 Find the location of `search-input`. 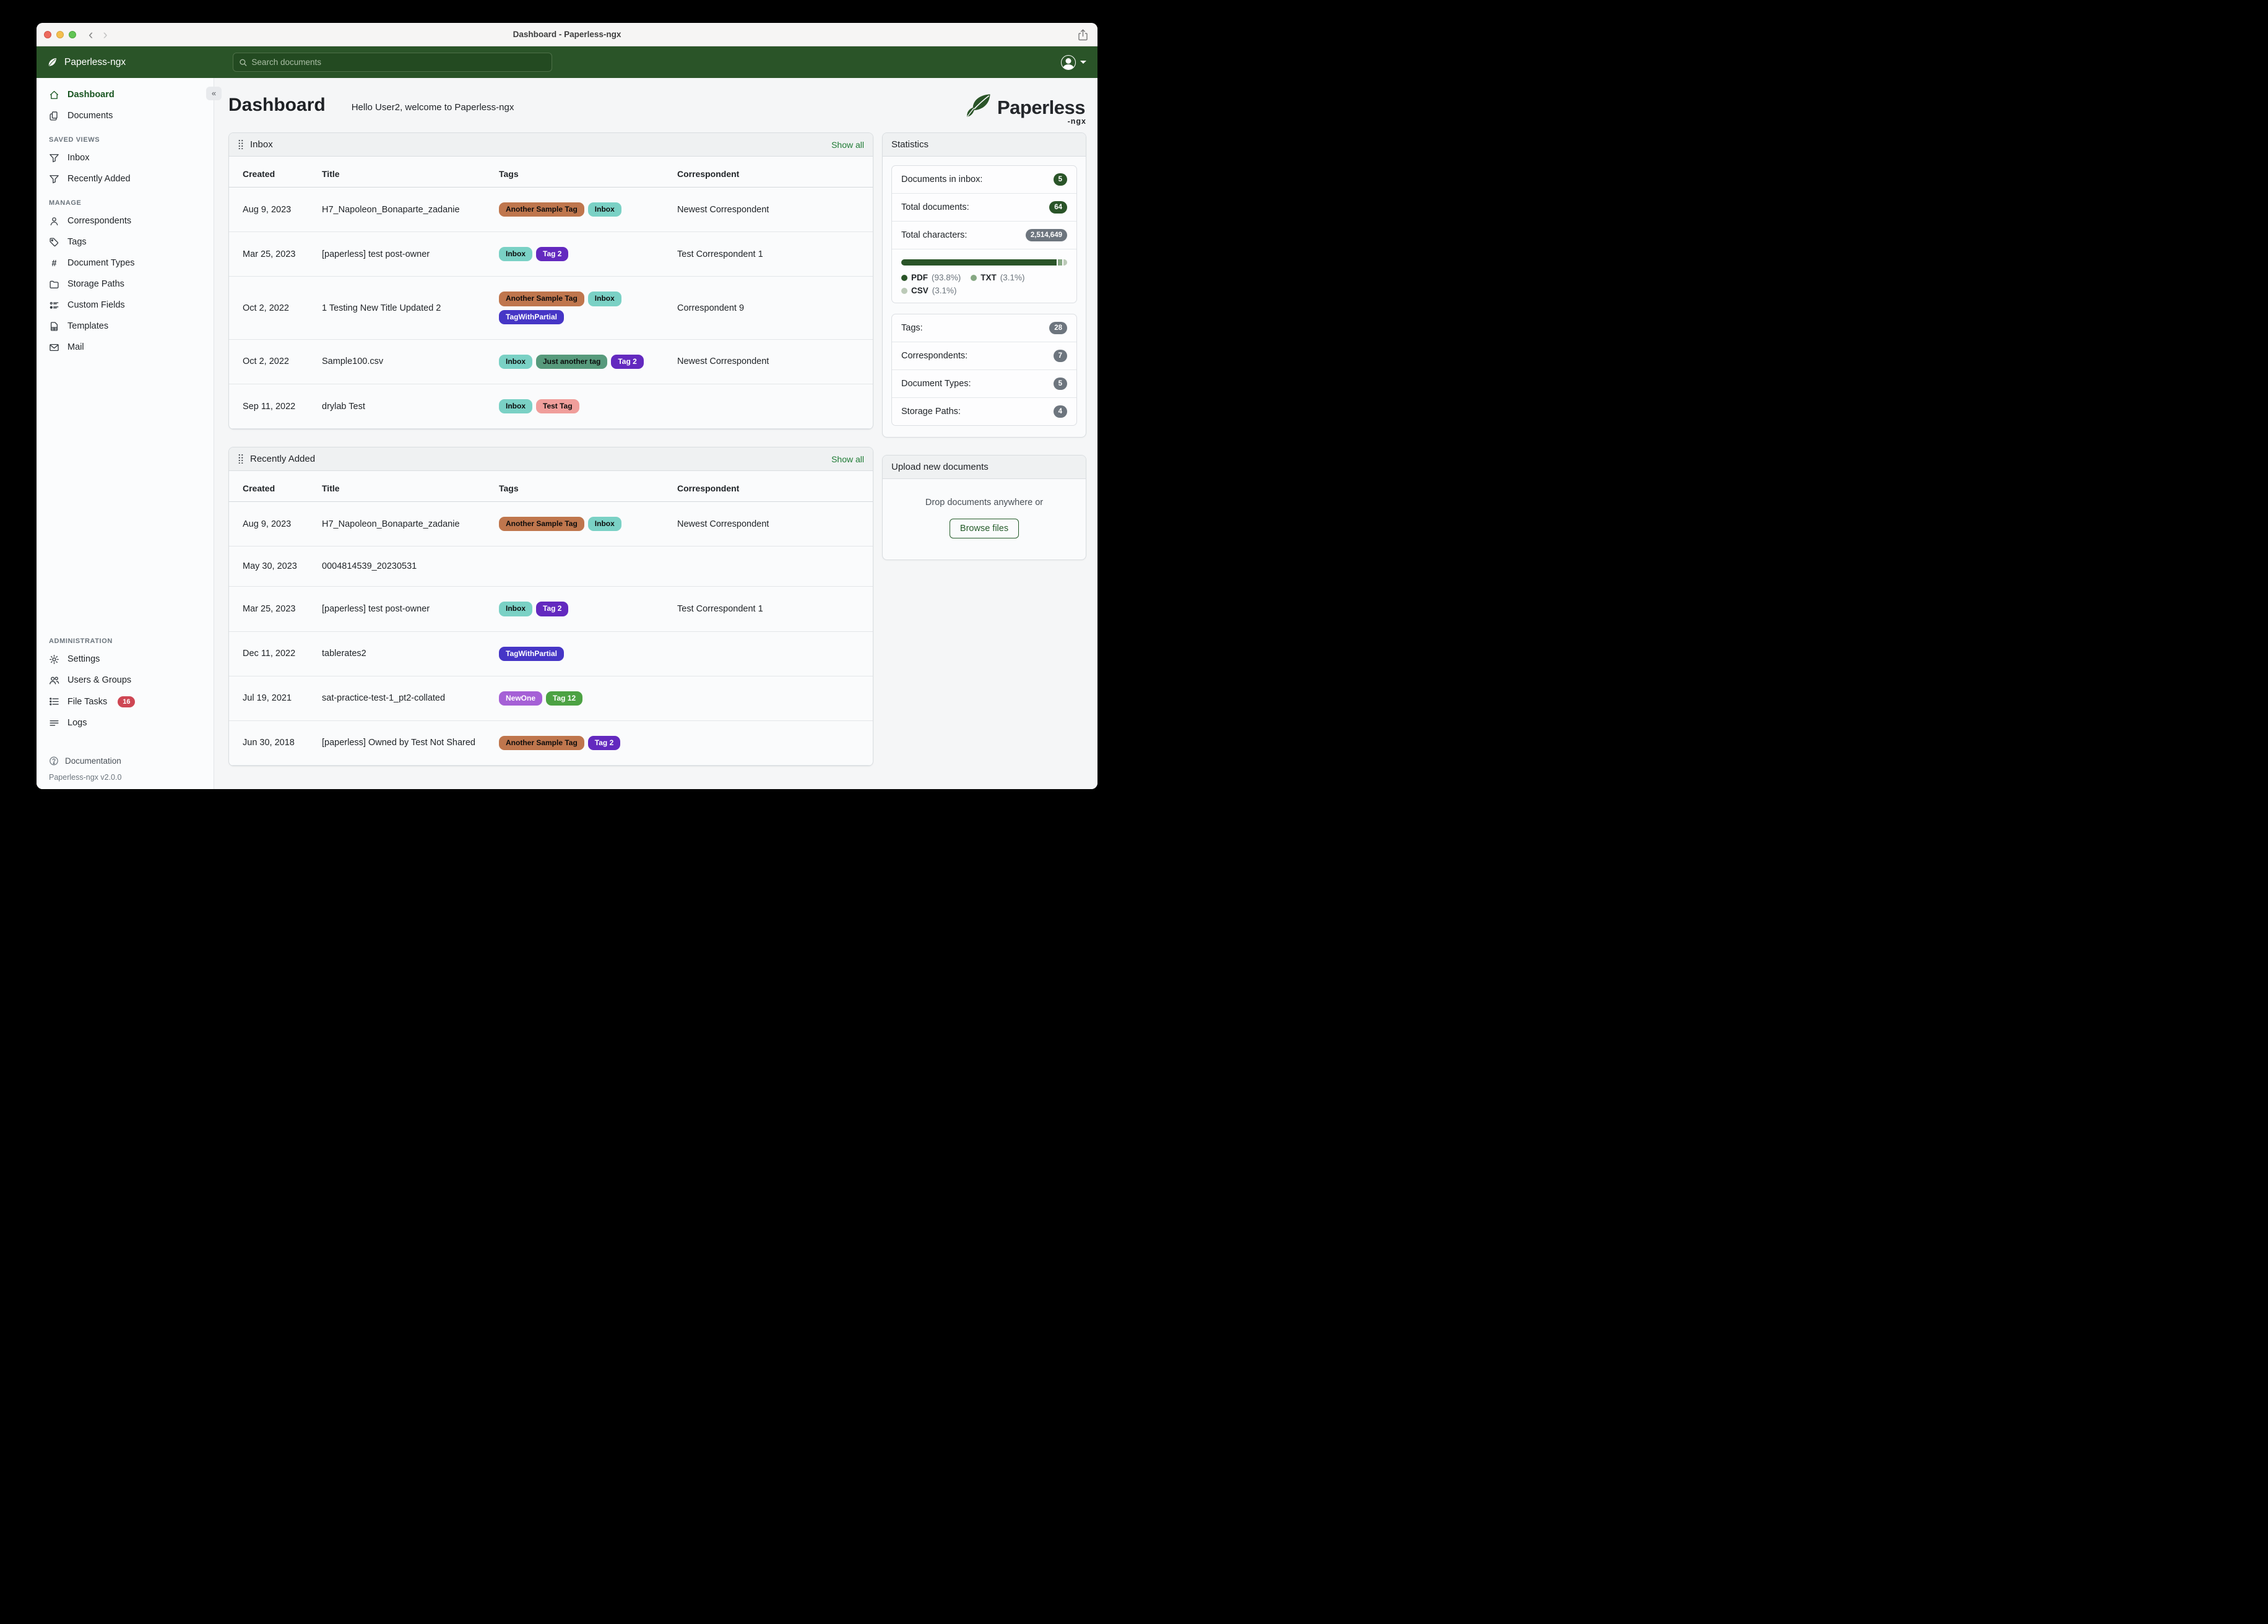

search-input is located at coordinates (398, 63).